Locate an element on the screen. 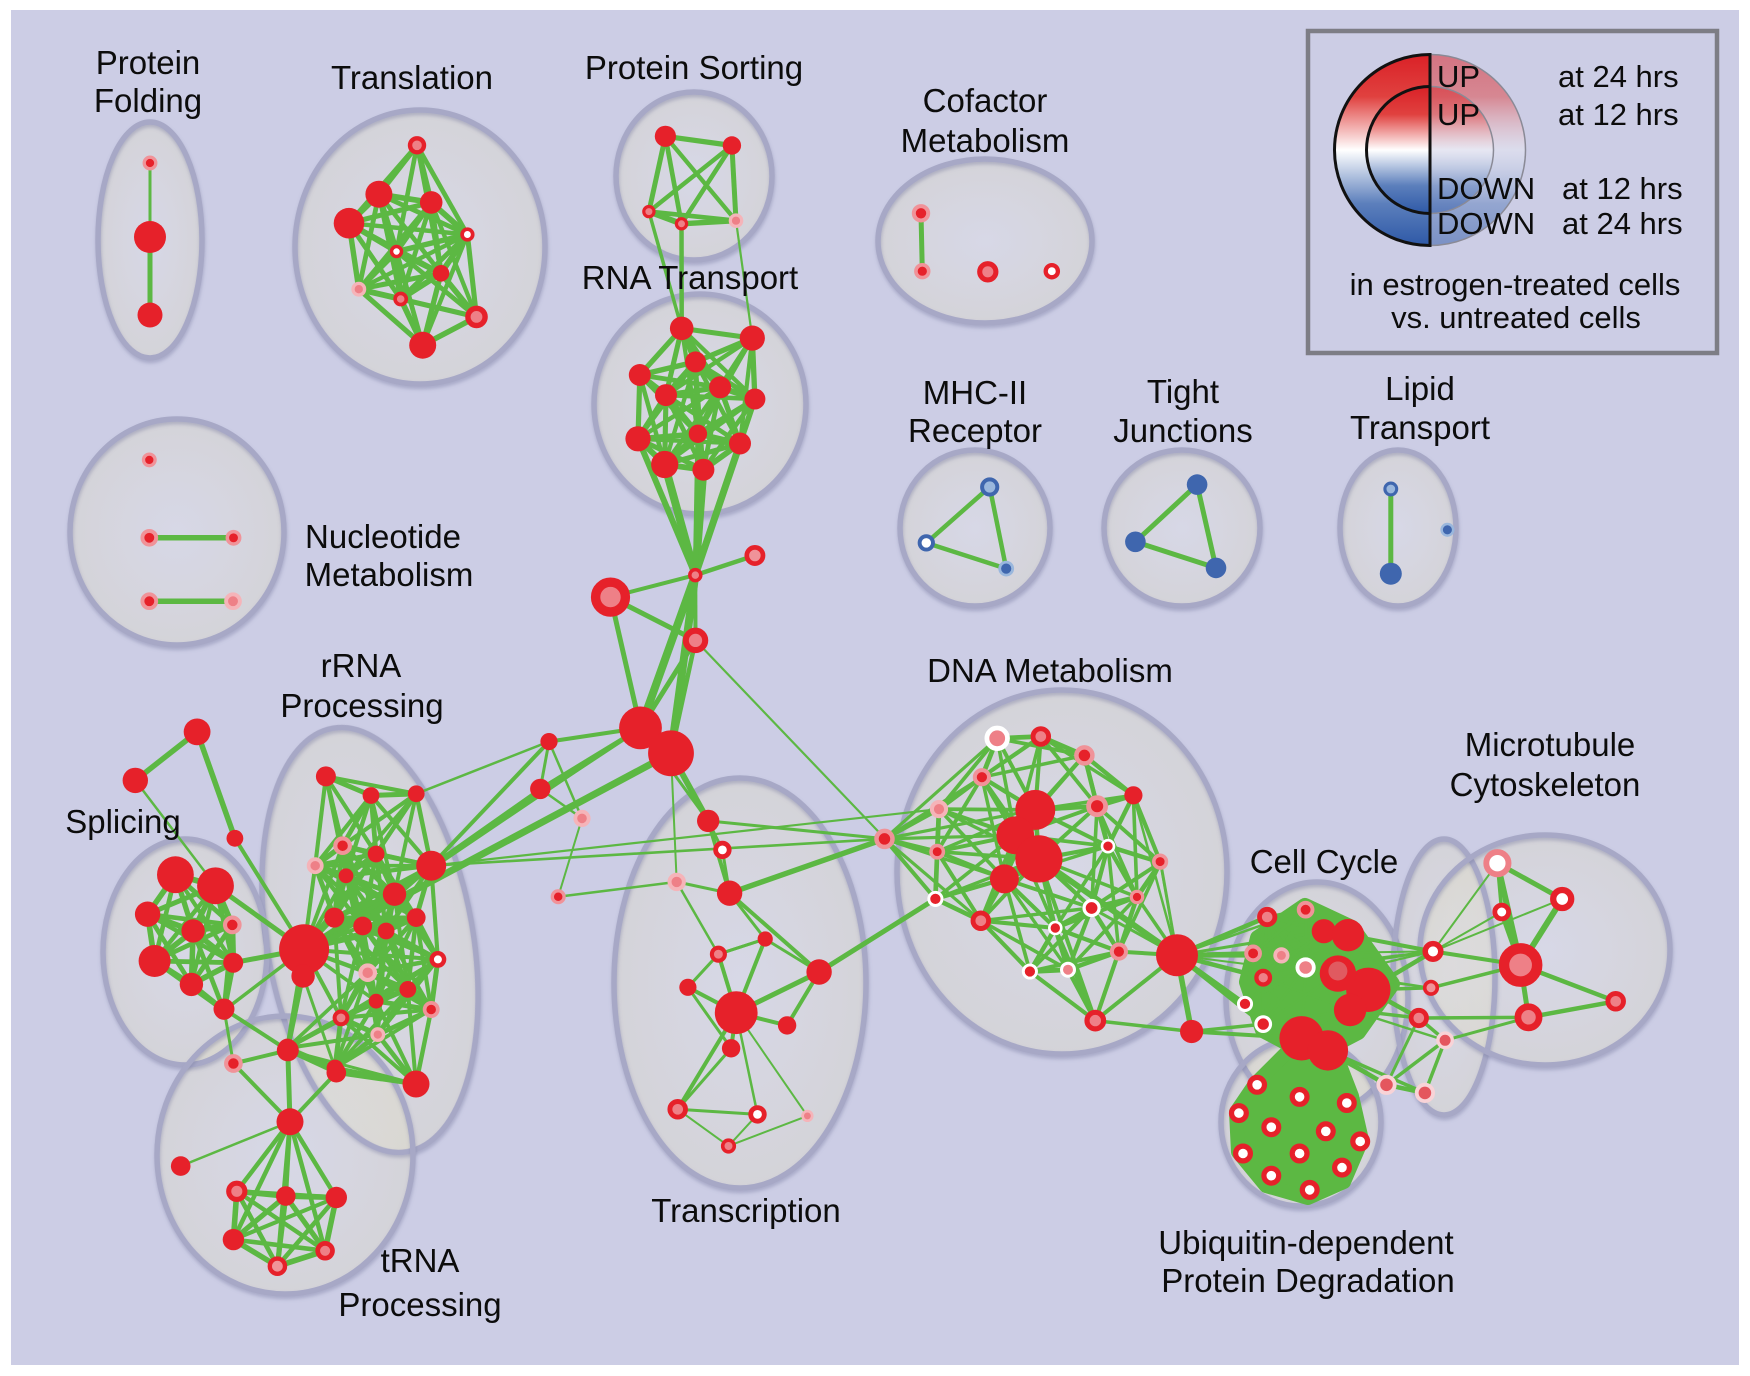 The width and height of the screenshot is (1750, 1376). svg-text: Microtubule is located at coordinates (1550, 744).